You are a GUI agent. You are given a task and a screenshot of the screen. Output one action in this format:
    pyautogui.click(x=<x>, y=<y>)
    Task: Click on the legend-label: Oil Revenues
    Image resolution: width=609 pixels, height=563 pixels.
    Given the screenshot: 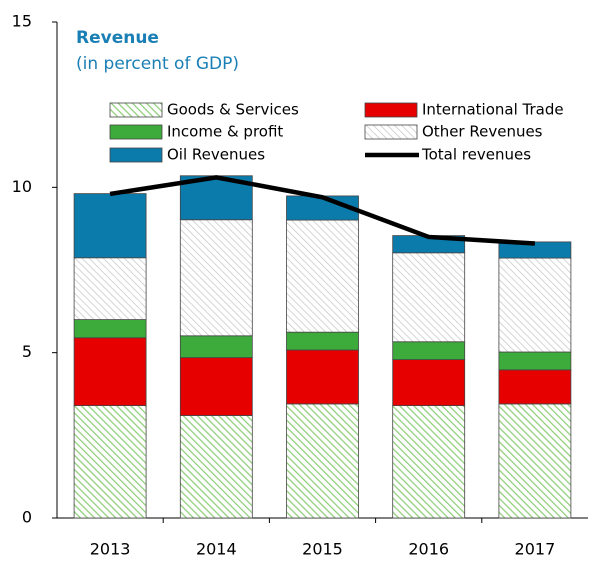 What is the action you would take?
    pyautogui.click(x=216, y=155)
    